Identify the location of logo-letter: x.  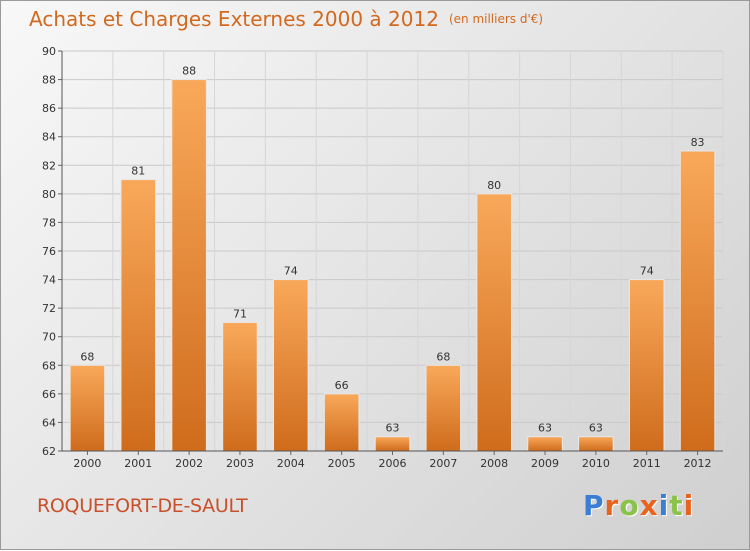
(649, 505).